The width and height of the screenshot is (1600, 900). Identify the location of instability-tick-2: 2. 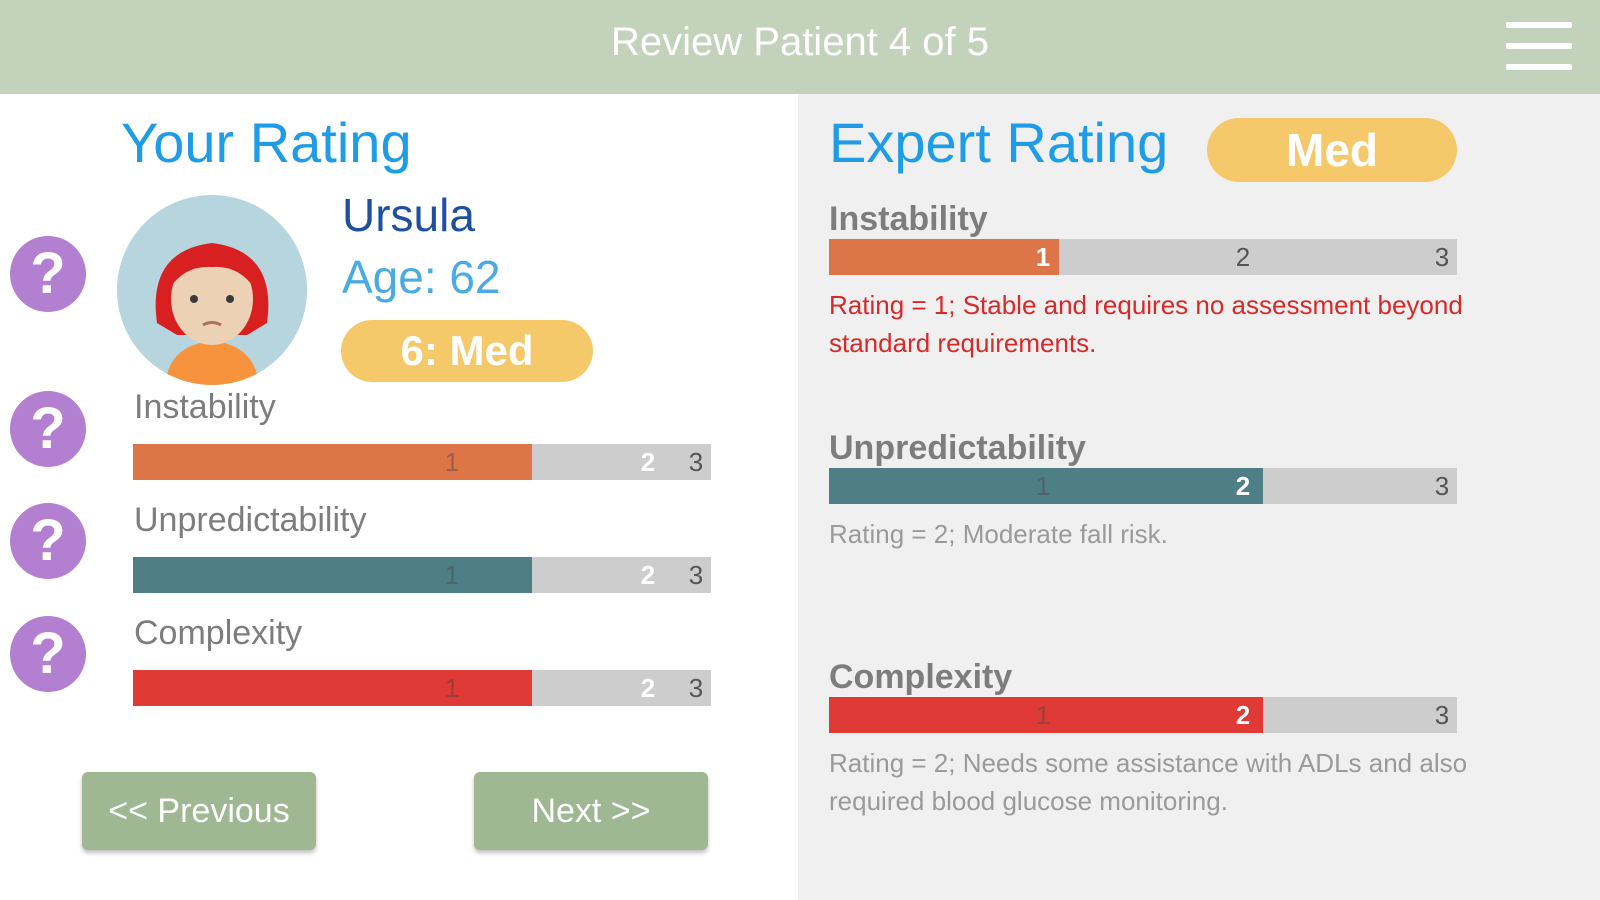
(648, 462).